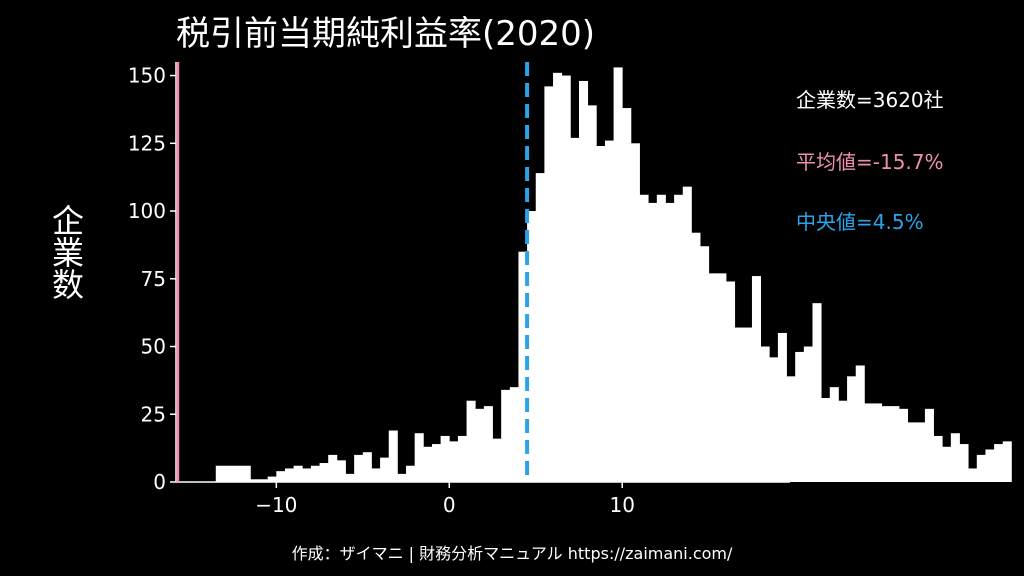 The width and height of the screenshot is (1024, 576). What do you see at coordinates (147, 76) in the screenshot?
I see `y-tick-label: 150` at bounding box center [147, 76].